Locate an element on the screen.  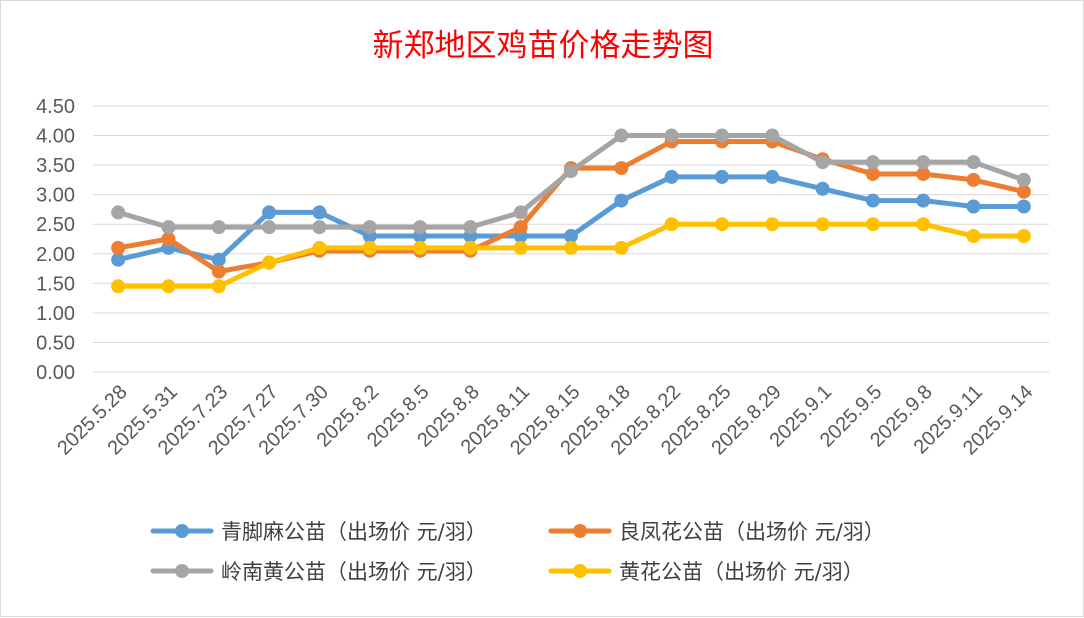
legend-item: 良凤花公苗（出场价 元/羽） is located at coordinates (716, 532).